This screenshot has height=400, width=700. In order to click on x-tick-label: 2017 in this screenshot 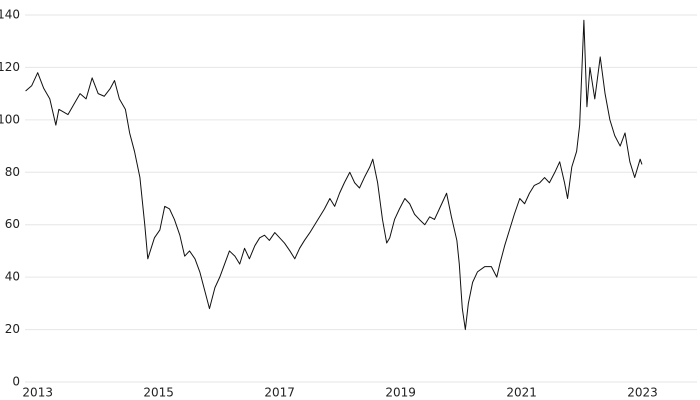, I will do `click(279, 393)`.